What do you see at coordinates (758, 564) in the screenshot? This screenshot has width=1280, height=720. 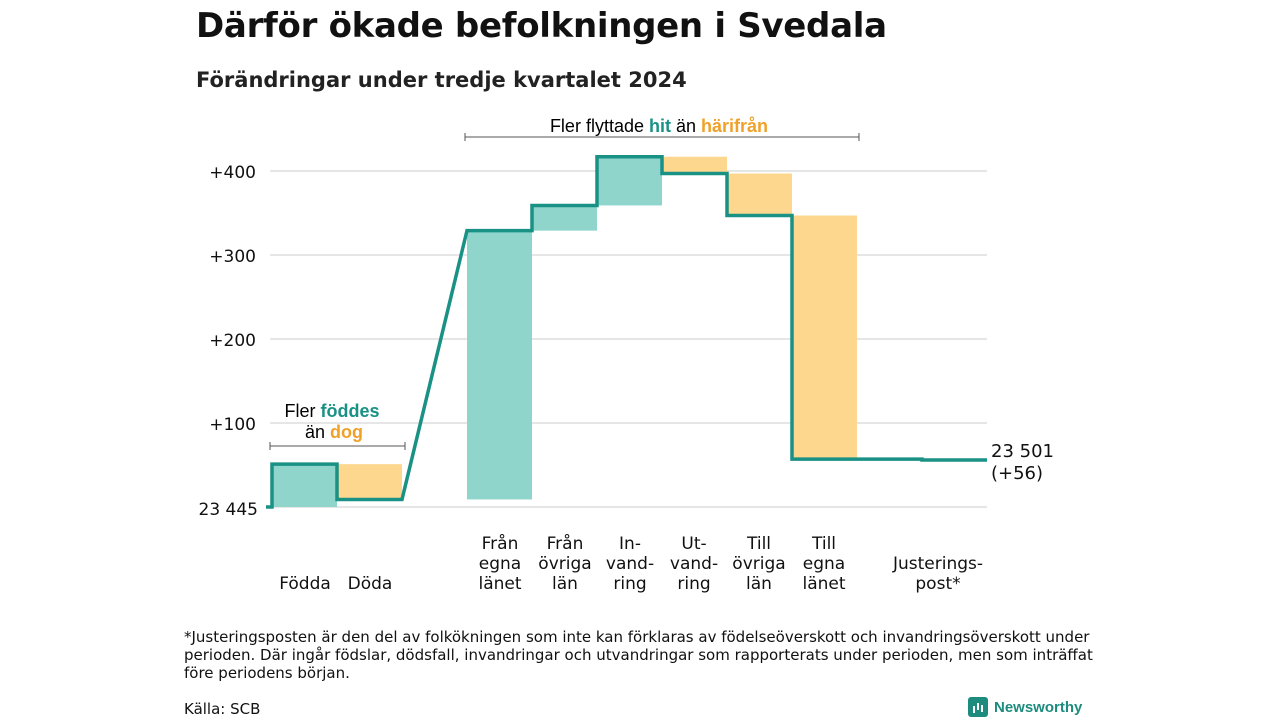 I see `category-label: Till övriga län` at bounding box center [758, 564].